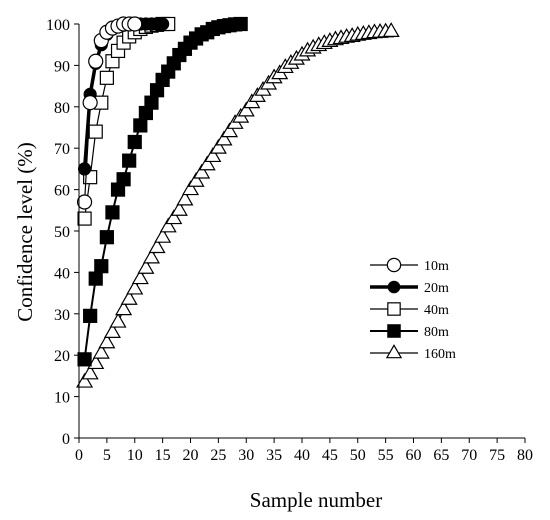  Describe the element at coordinates (66, 439) in the screenshot. I see `y-tick-label: 0` at that location.